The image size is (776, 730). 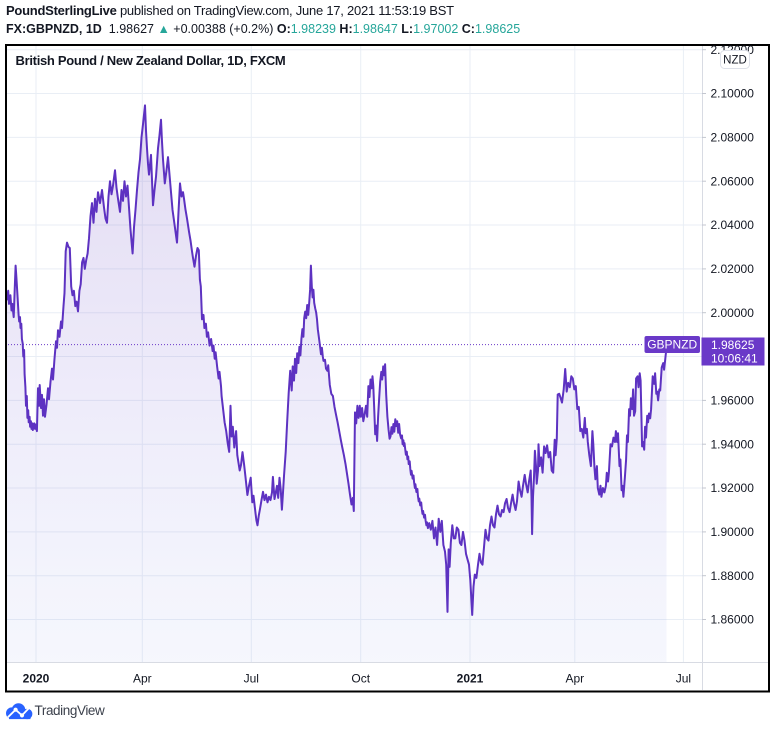 What do you see at coordinates (733, 313) in the screenshot?
I see `svg-text: 2.00000` at bounding box center [733, 313].